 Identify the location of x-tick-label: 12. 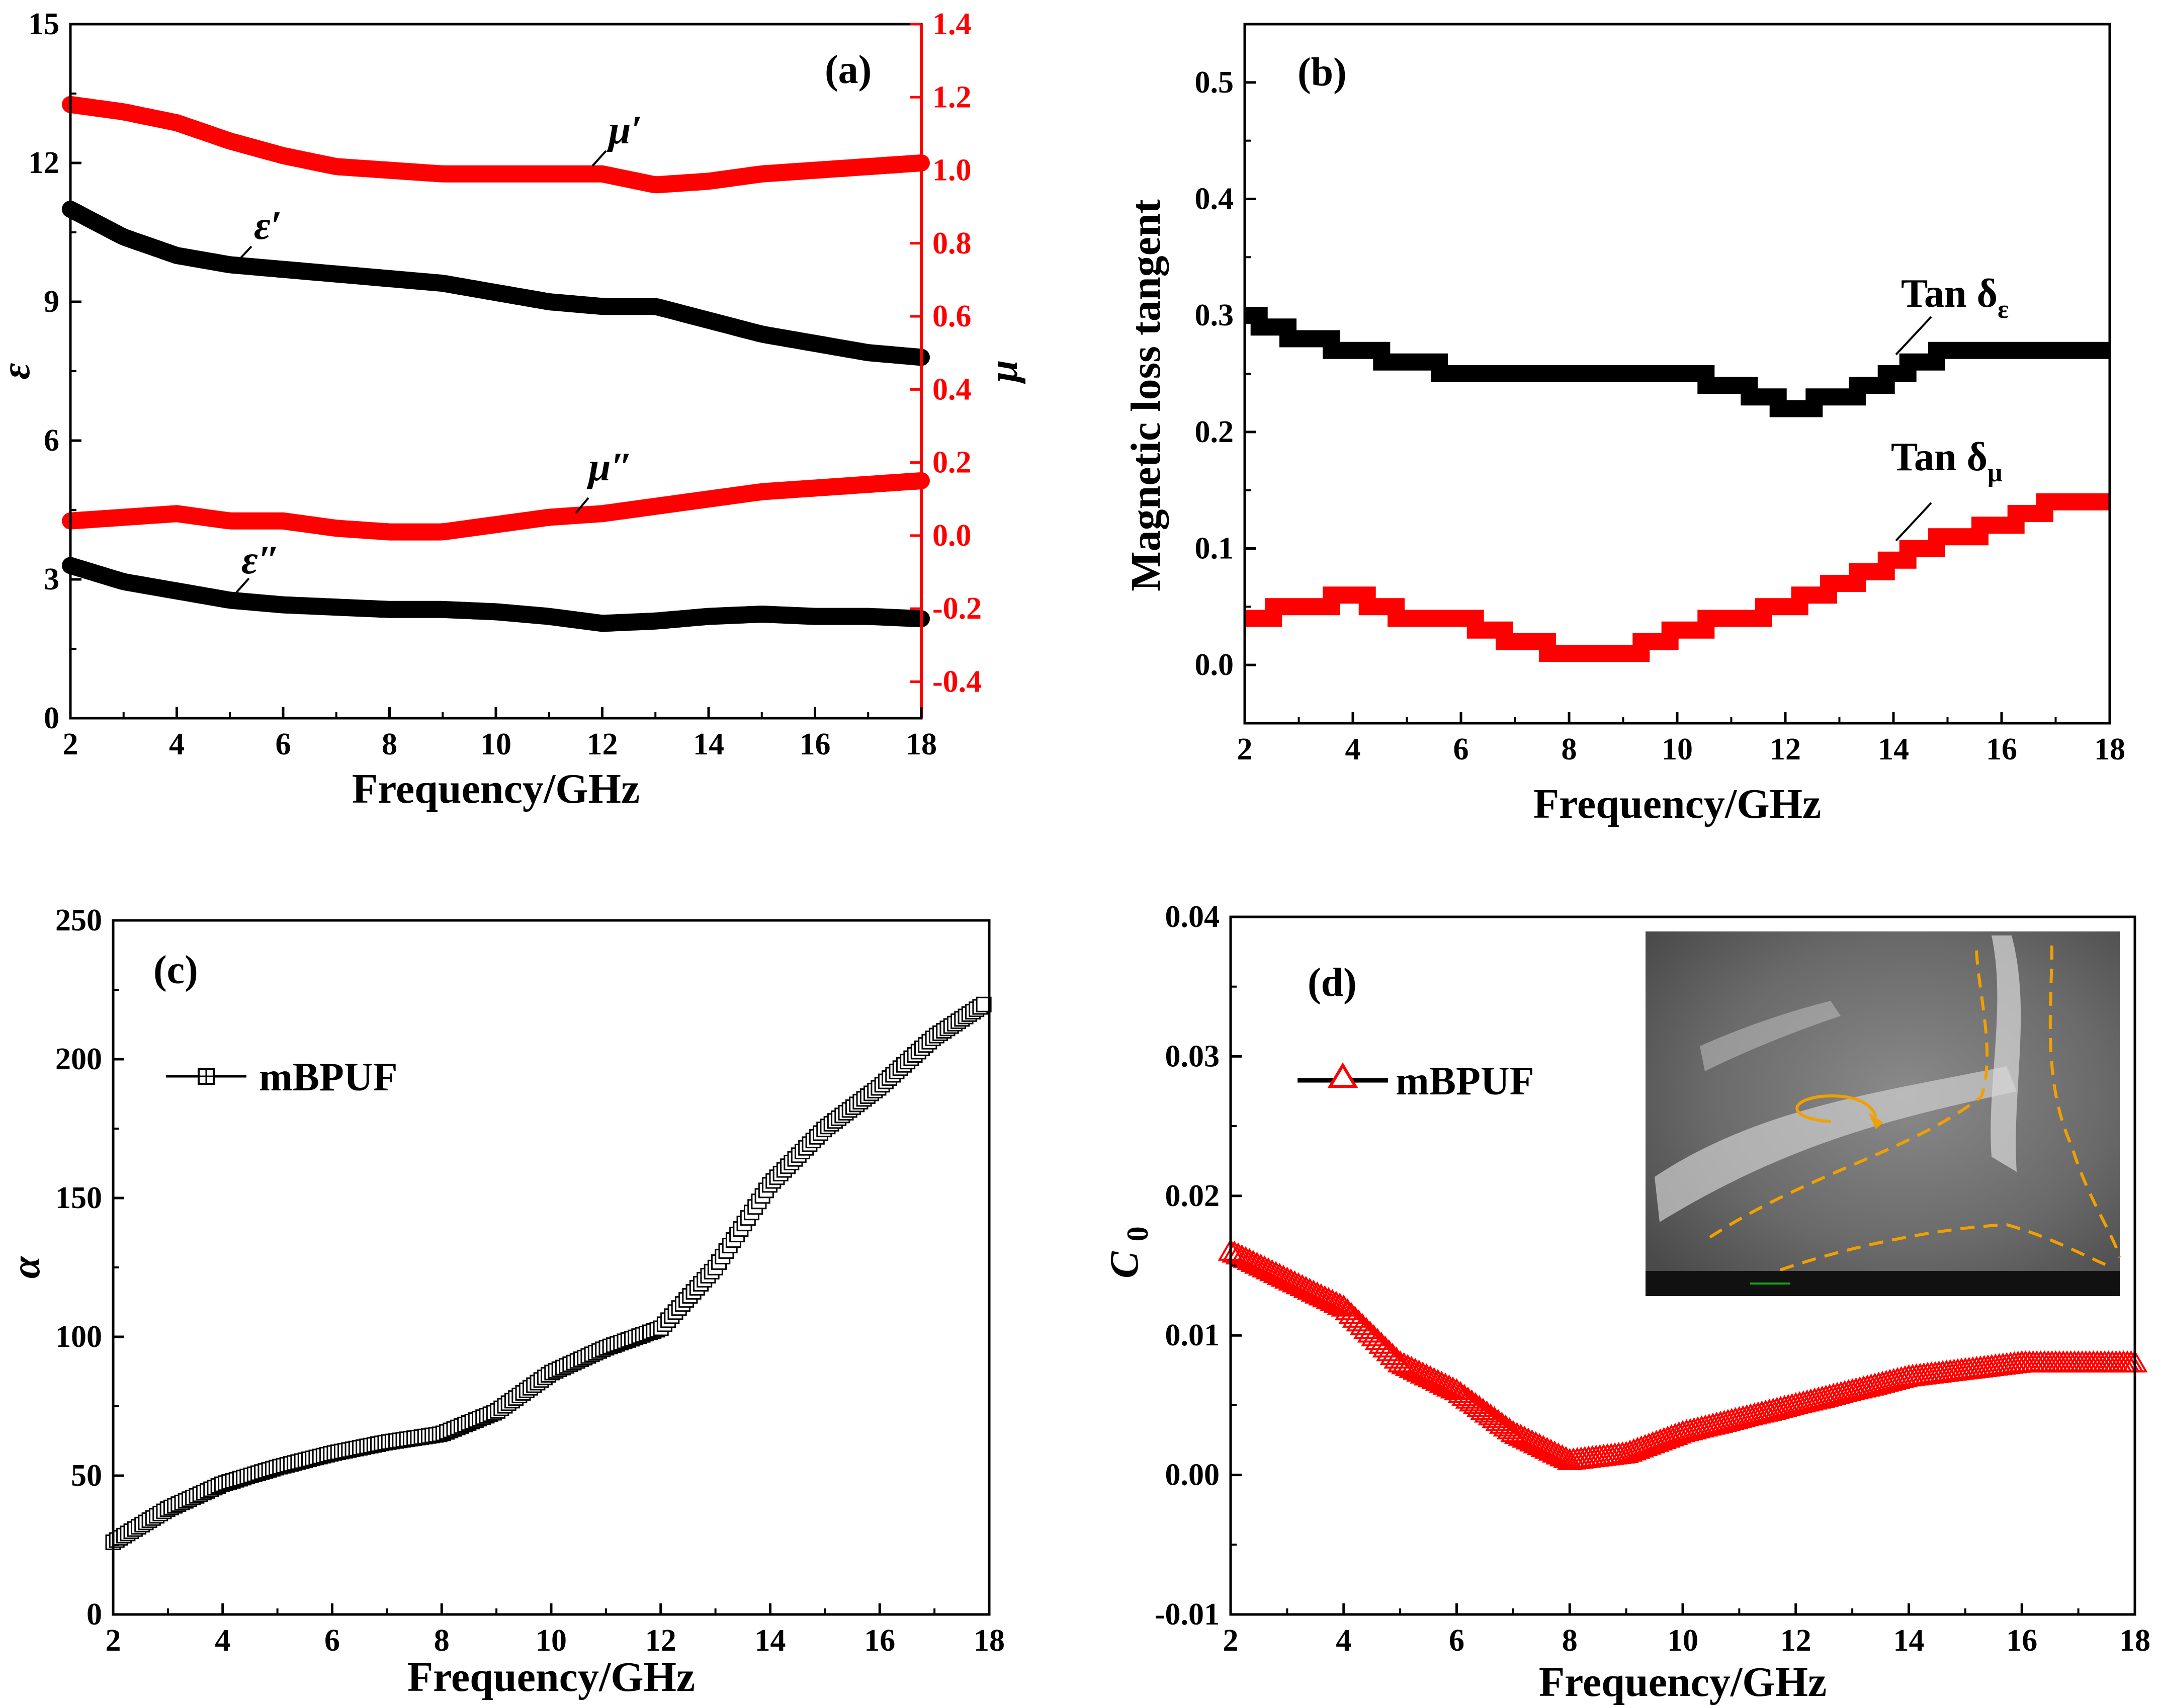
(660, 1641).